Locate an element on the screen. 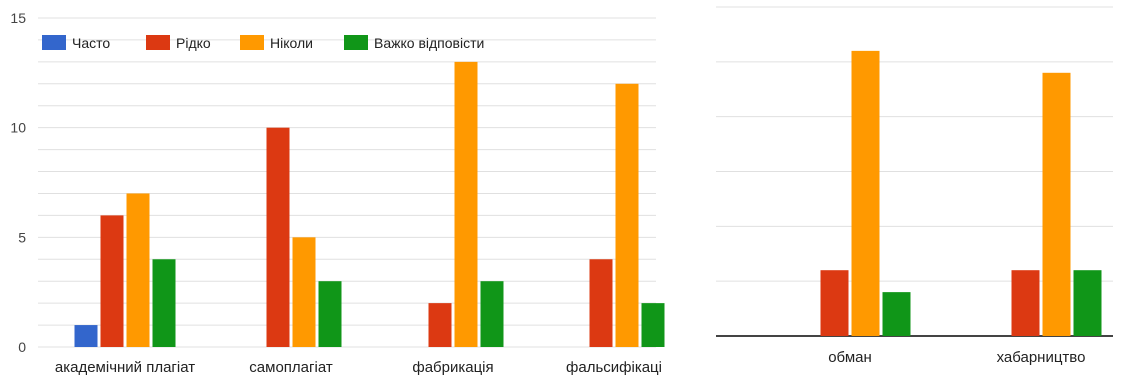  x-category-label: фабрикація is located at coordinates (452, 367).